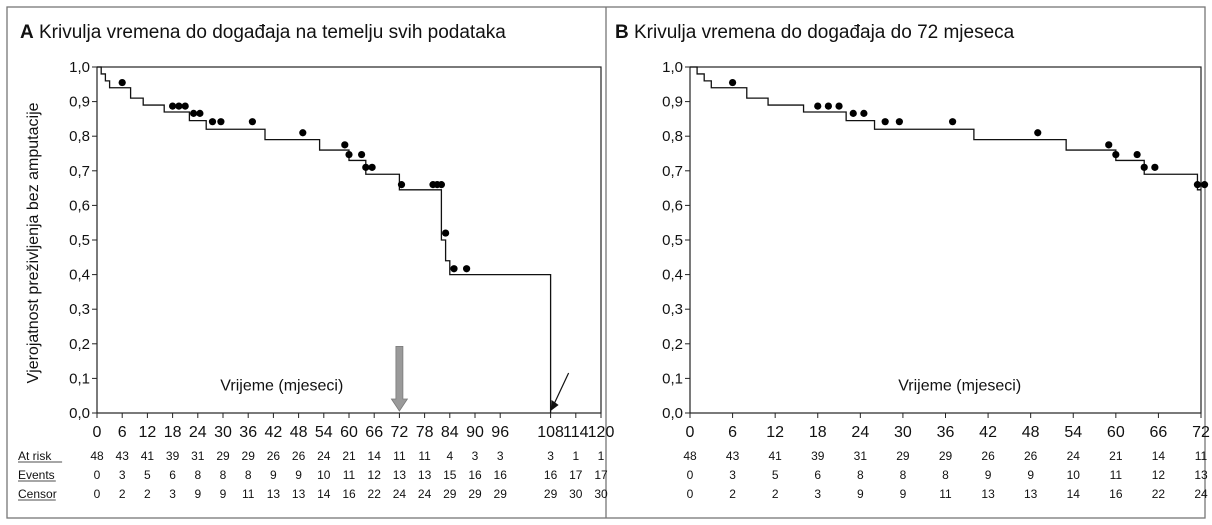 The image size is (1212, 525). I want to click on panel-b-x-tick-label: 60, so click(1116, 432).